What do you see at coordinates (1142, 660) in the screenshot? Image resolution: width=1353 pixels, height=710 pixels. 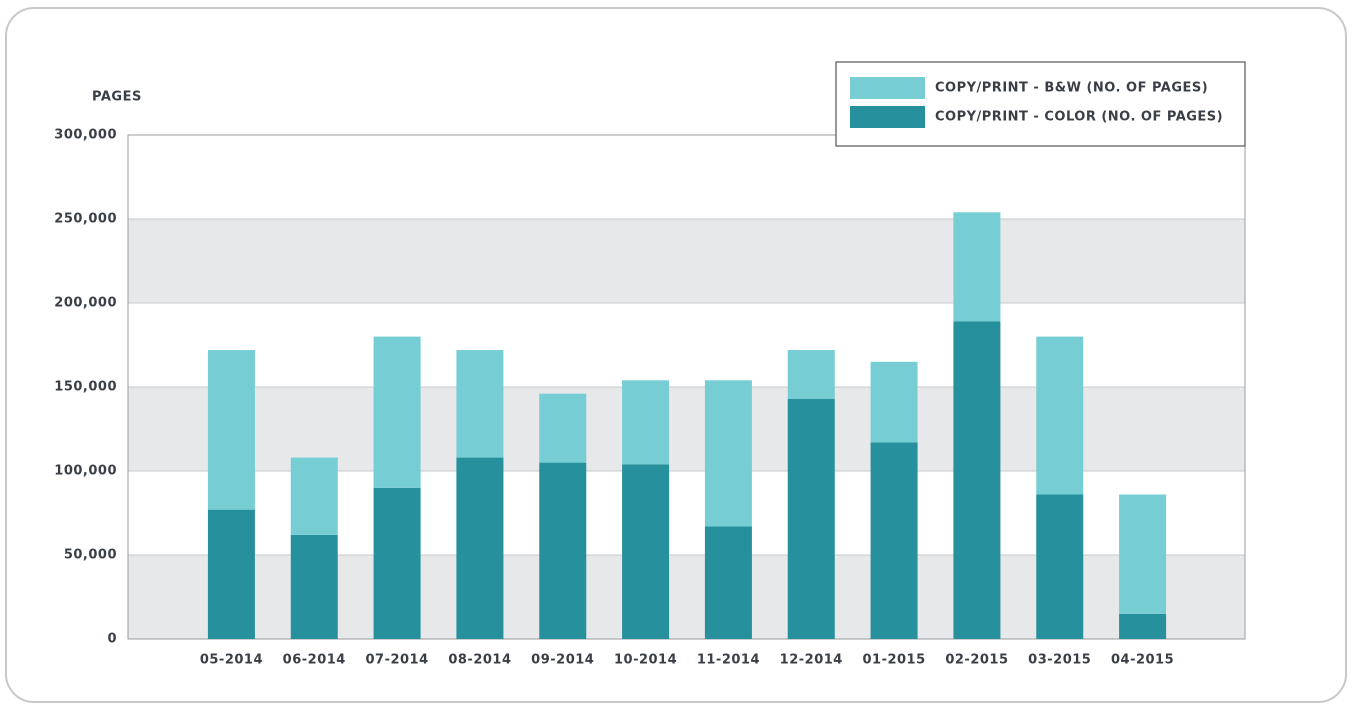 I see `x-tick-label: 04-2015` at bounding box center [1142, 660].